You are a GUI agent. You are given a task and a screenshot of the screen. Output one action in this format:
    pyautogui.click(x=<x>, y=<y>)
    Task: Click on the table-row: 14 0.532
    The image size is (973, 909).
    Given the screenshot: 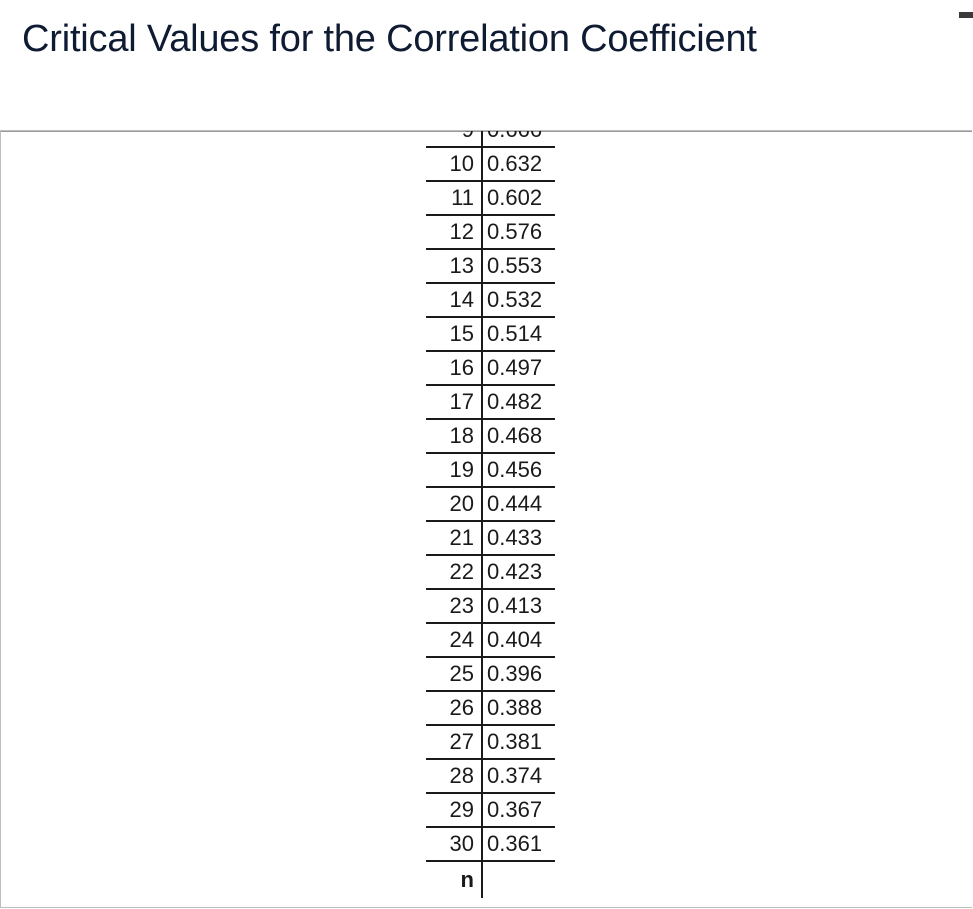 What is the action you would take?
    pyautogui.click(x=490, y=300)
    